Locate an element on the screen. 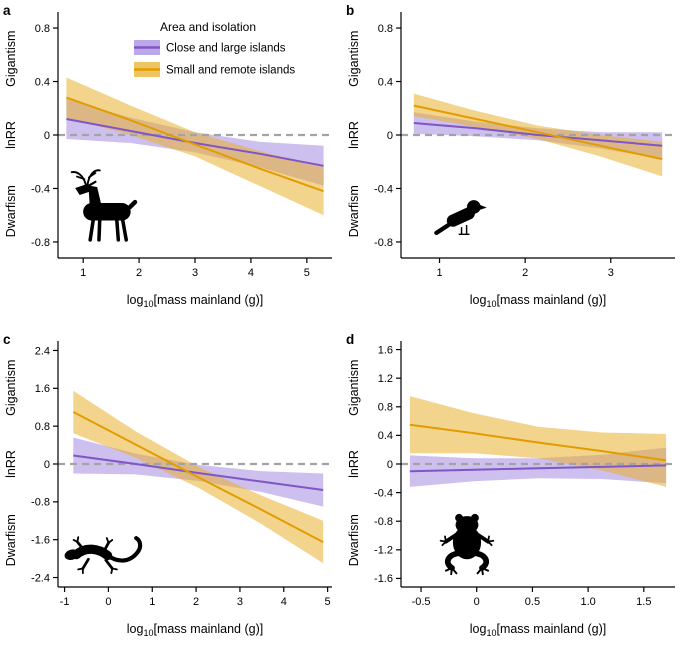  lizard-silhouette is located at coordinates (103, 555).